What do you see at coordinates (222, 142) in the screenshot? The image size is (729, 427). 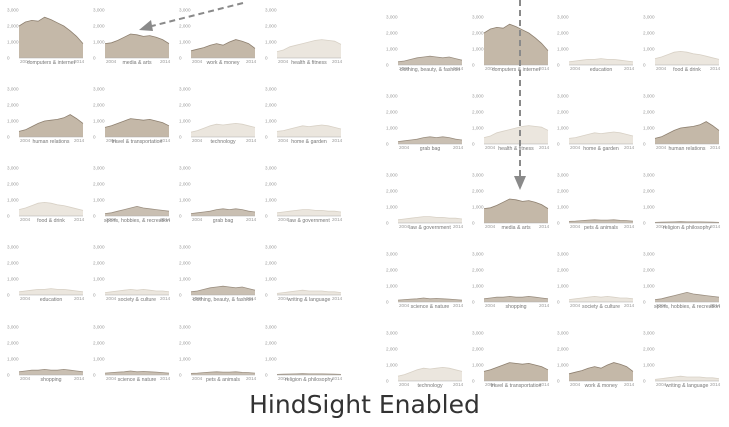 I see `chart-label: technology` at bounding box center [222, 142].